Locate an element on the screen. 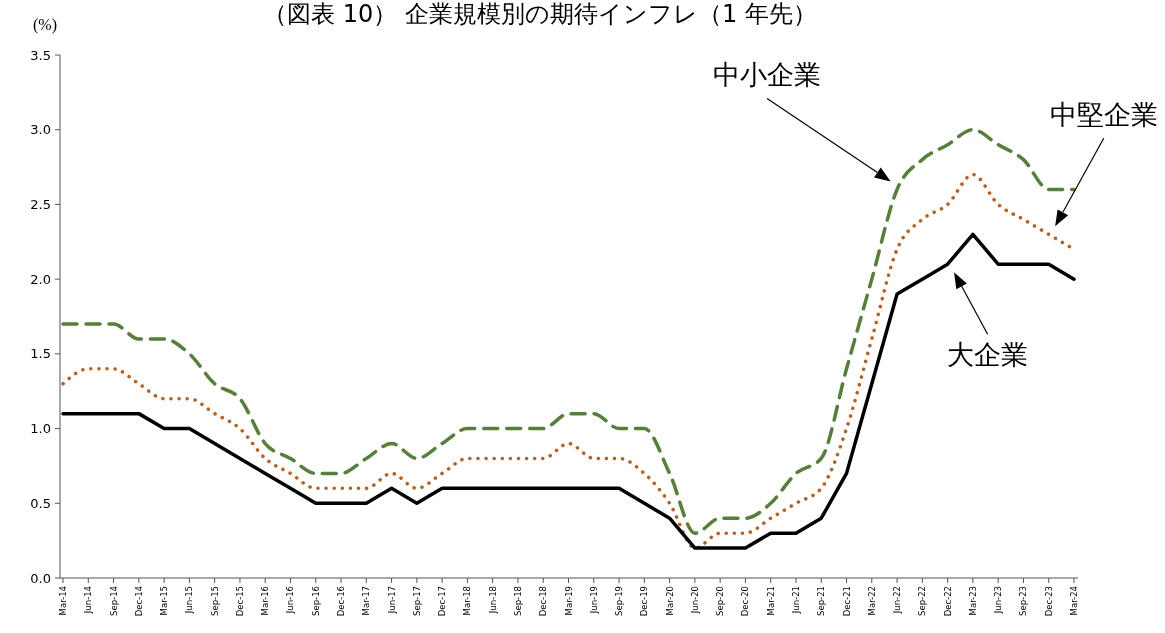 Image resolution: width=1165 pixels, height=633 pixels. x-tick-label: Jun-17 is located at coordinates (391, 600).